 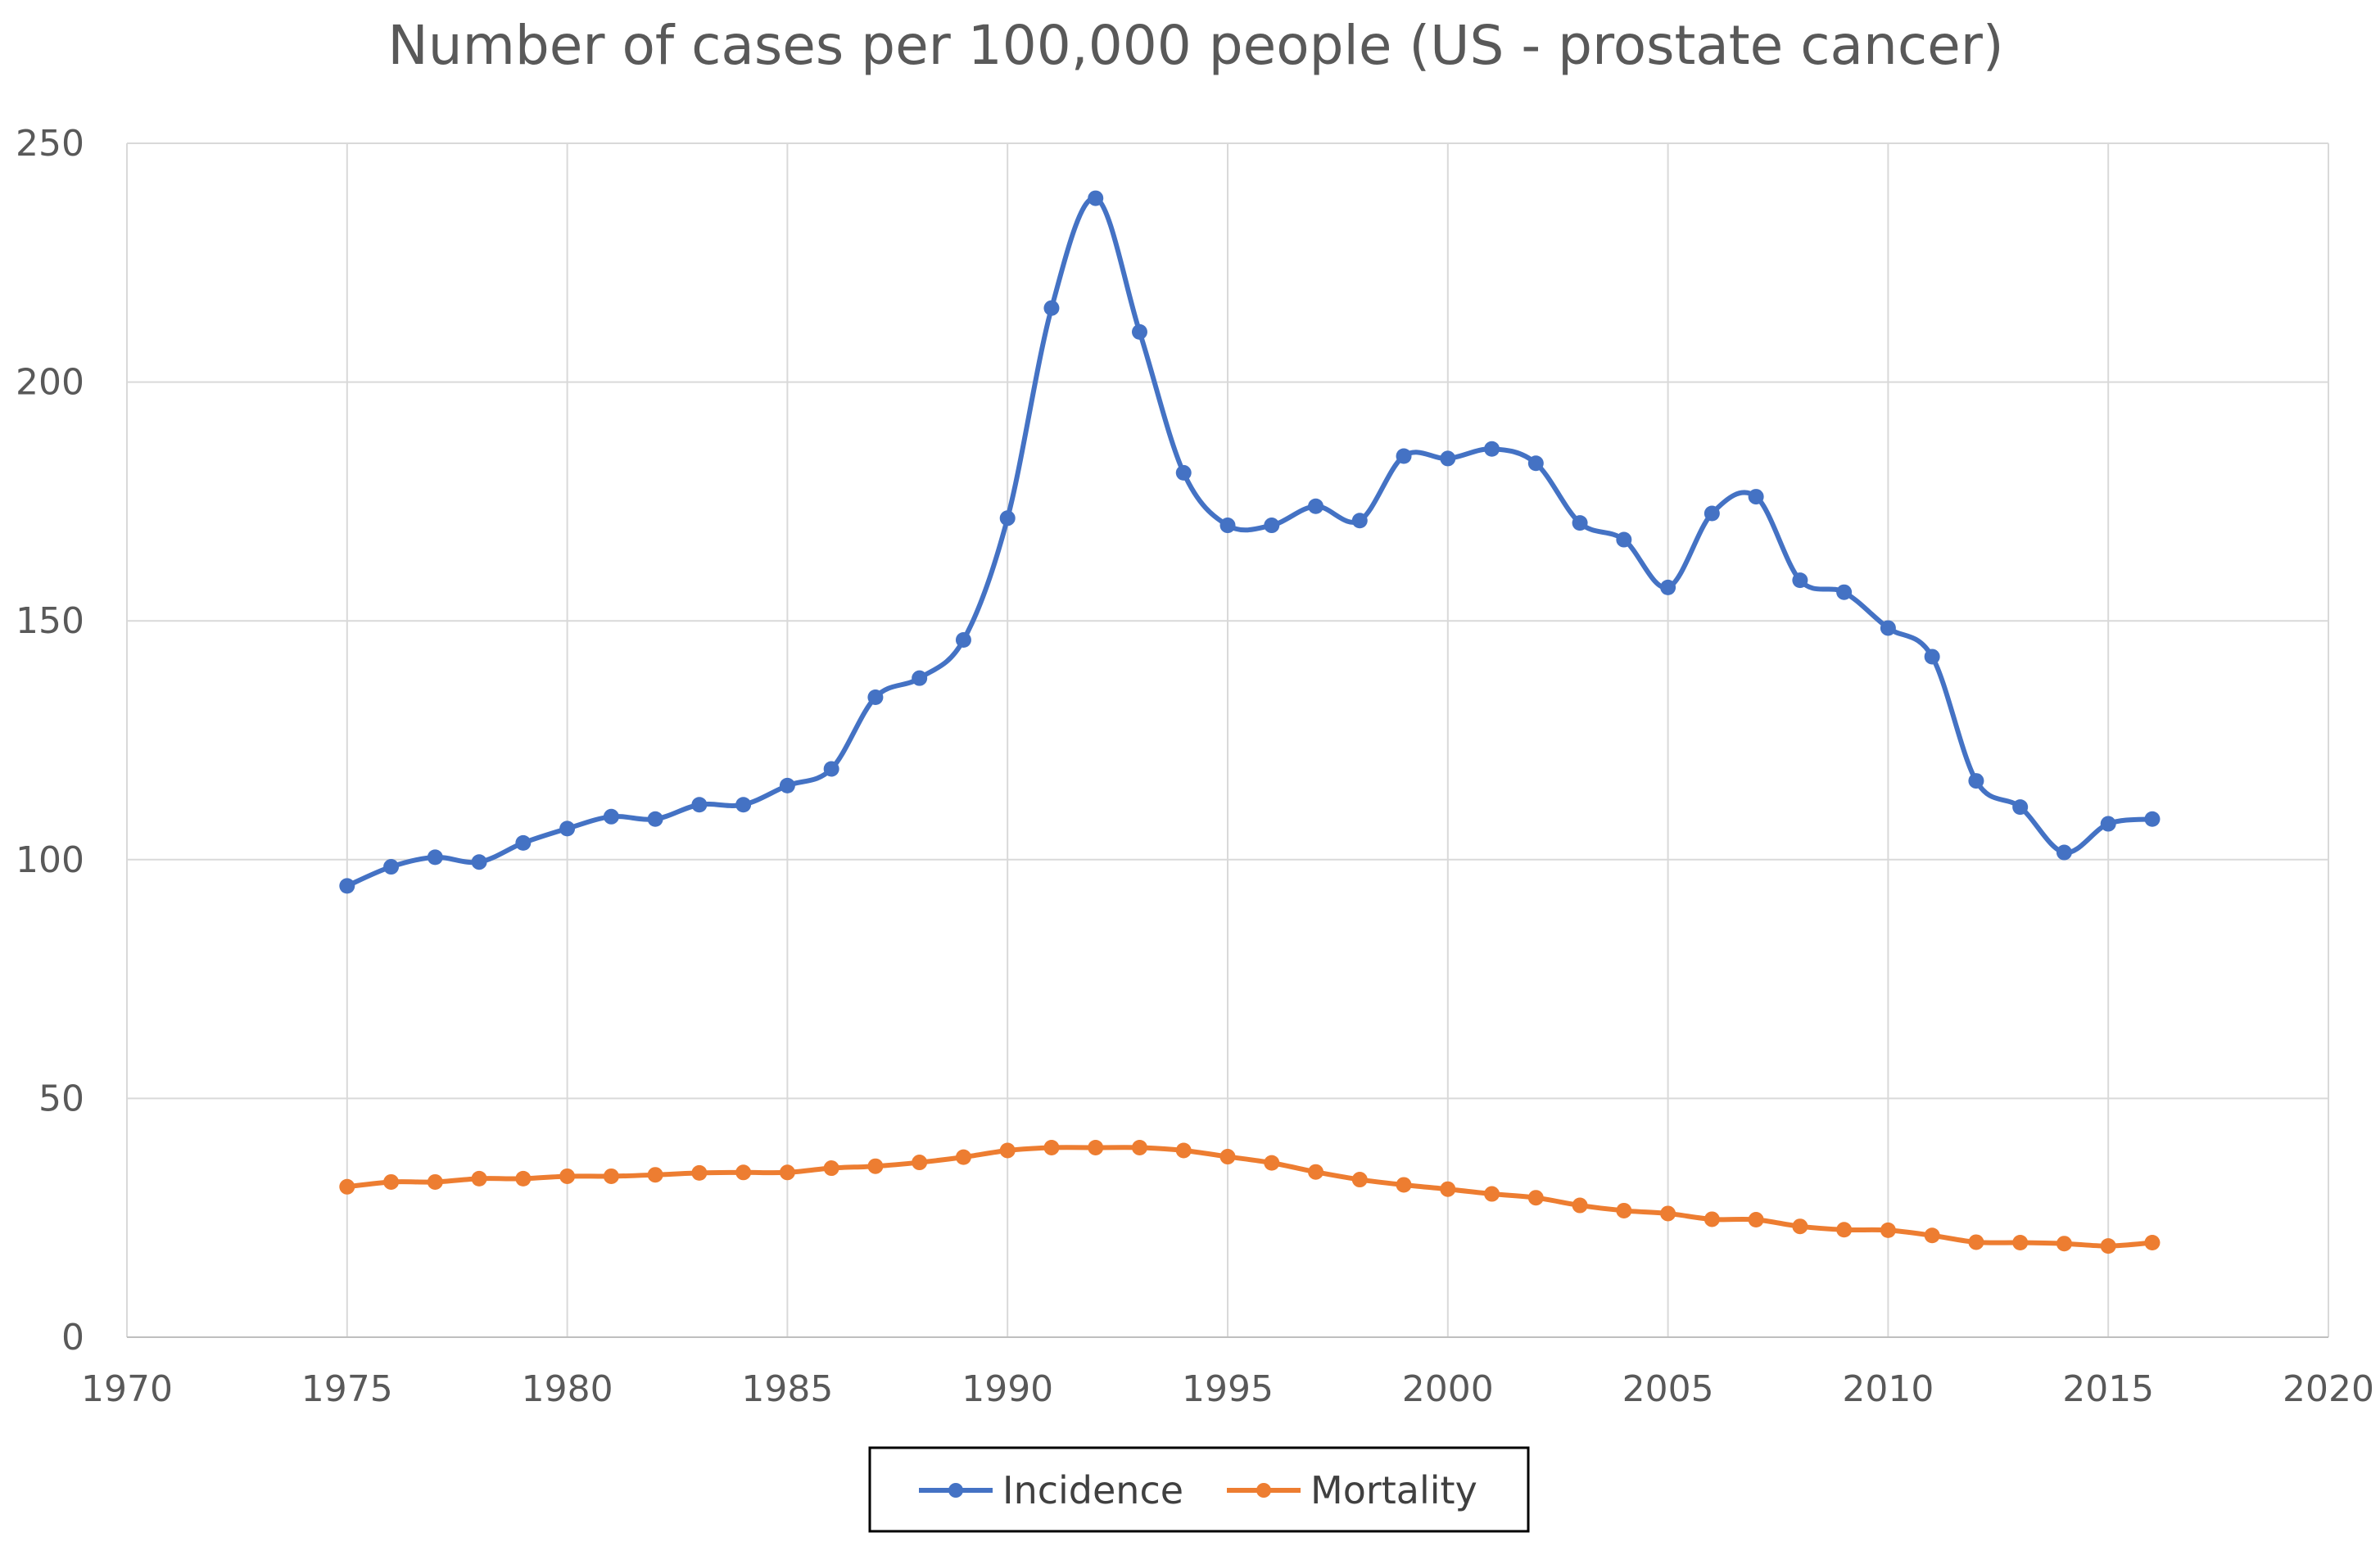 I want to click on x-tick-label: 1975, so click(x=347, y=1389).